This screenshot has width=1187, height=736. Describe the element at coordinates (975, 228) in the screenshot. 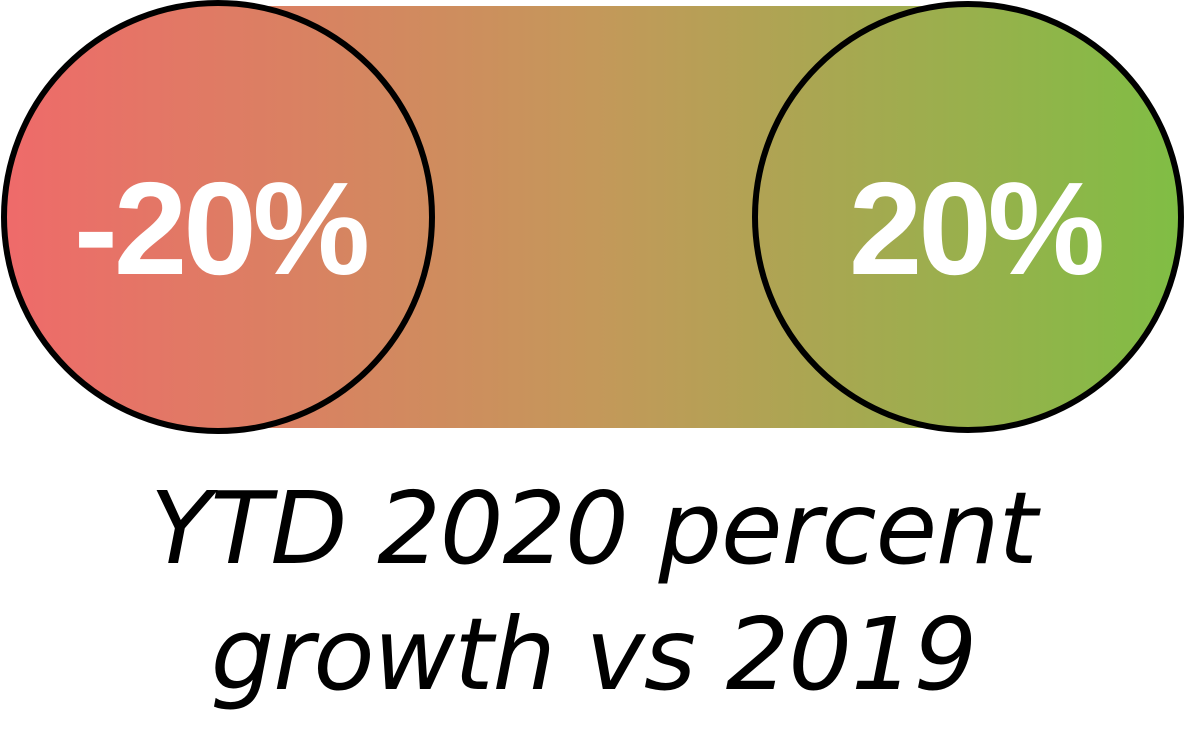

I see `max-value-label: 20%` at that location.